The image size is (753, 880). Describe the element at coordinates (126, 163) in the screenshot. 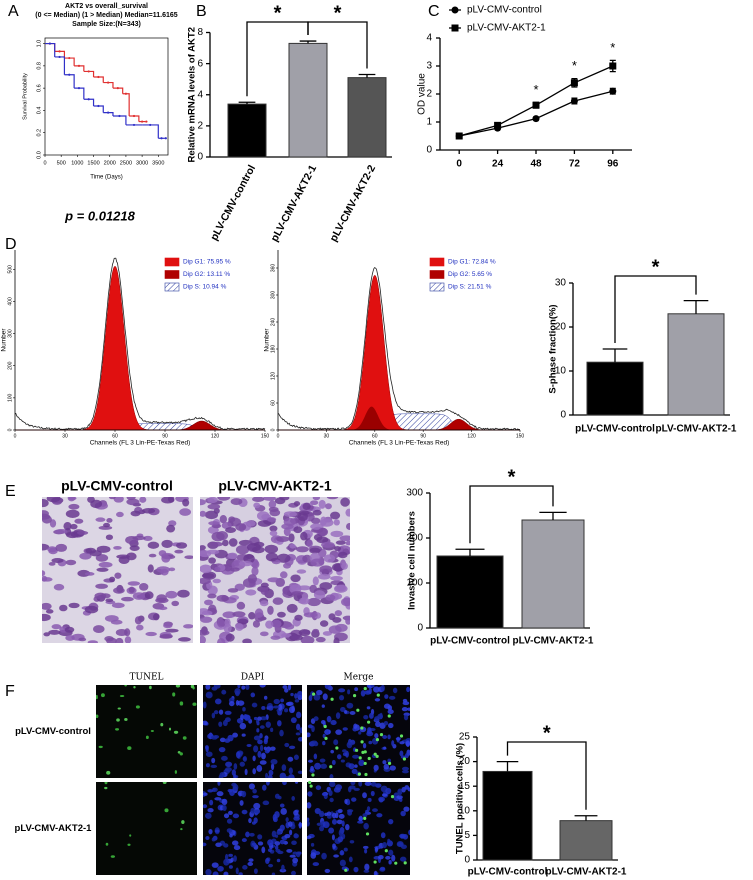

I see `x-tick-label: 2500` at that location.